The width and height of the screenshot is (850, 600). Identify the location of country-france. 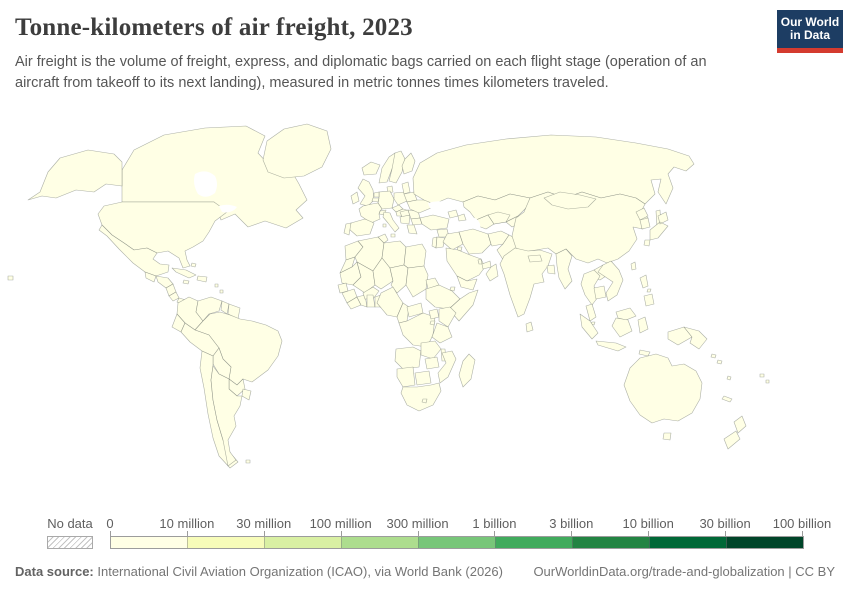
(370, 213).